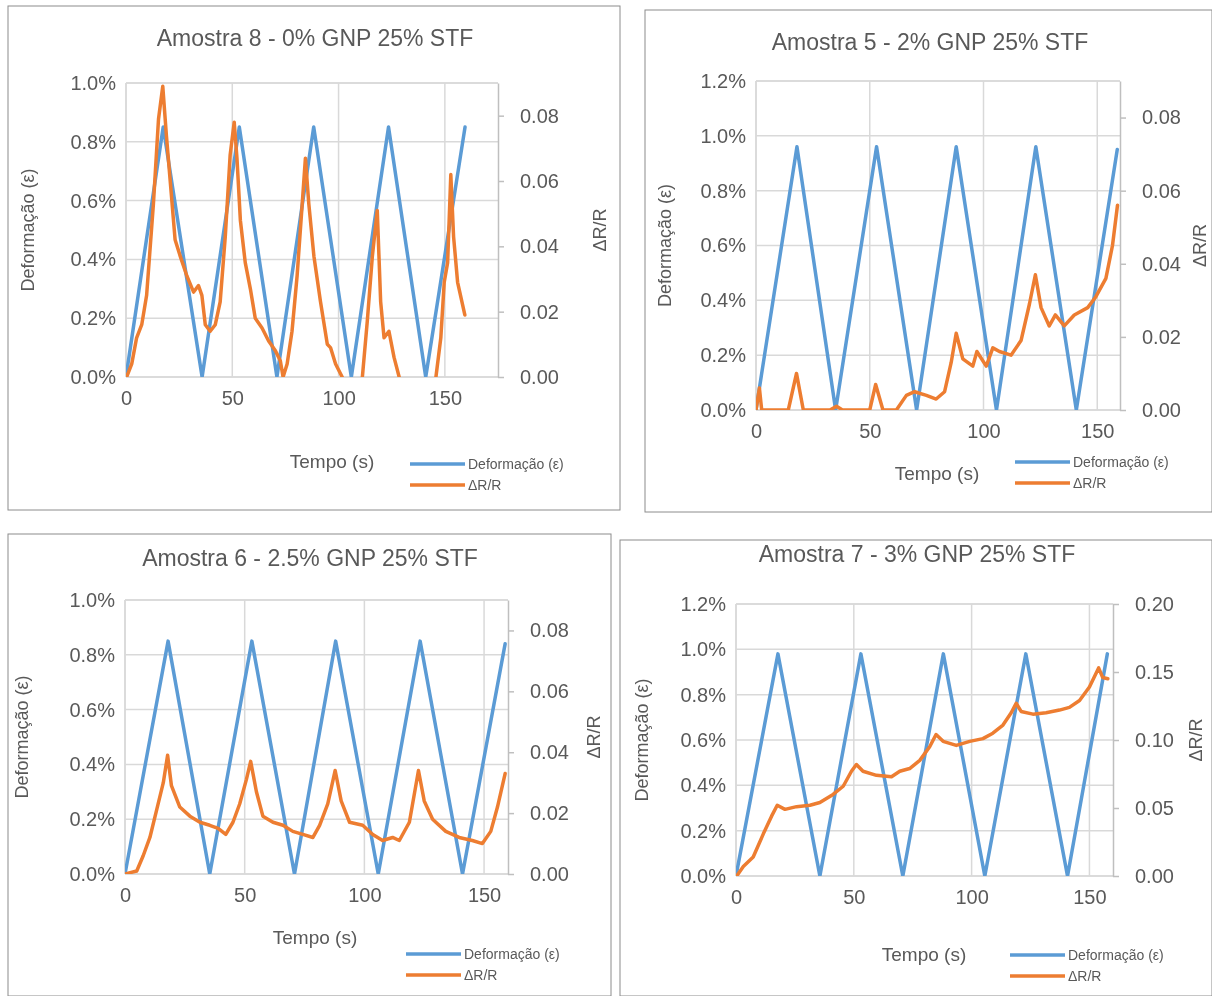 This screenshot has width=1212, height=996. What do you see at coordinates (1154, 739) in the screenshot?
I see `y2-tick-label: 0.10` at bounding box center [1154, 739].